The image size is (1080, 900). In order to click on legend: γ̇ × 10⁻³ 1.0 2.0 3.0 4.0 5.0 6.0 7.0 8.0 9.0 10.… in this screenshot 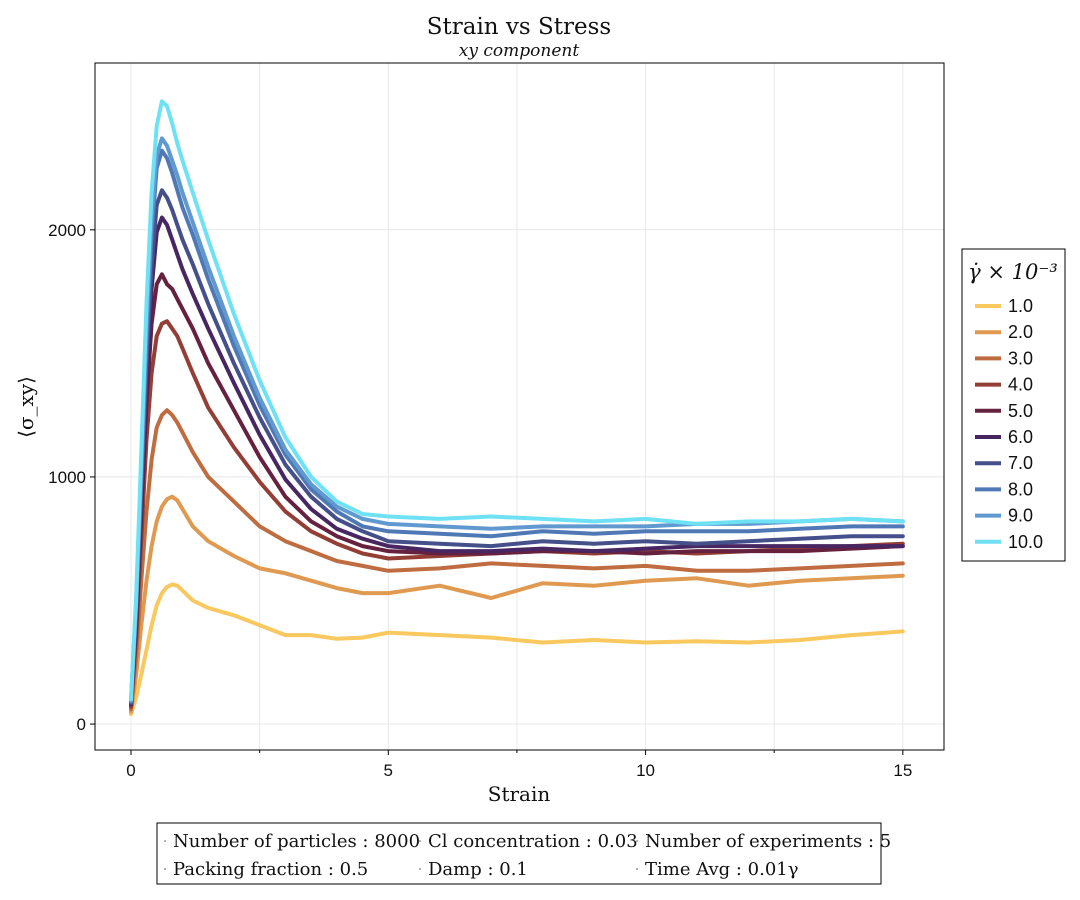, I will do `click(1013, 405)`.